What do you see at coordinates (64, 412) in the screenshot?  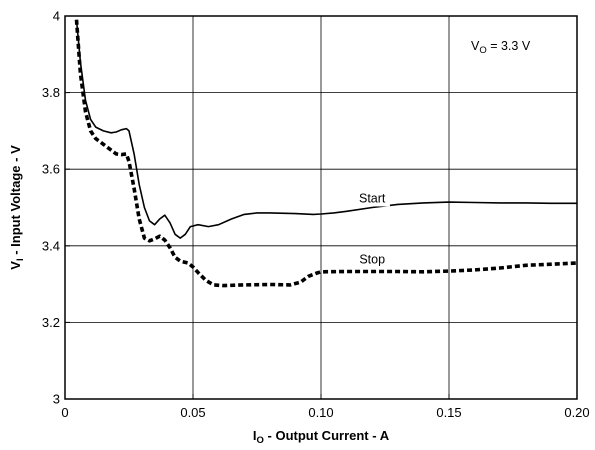 I see `x-tick-label: 0` at bounding box center [64, 412].